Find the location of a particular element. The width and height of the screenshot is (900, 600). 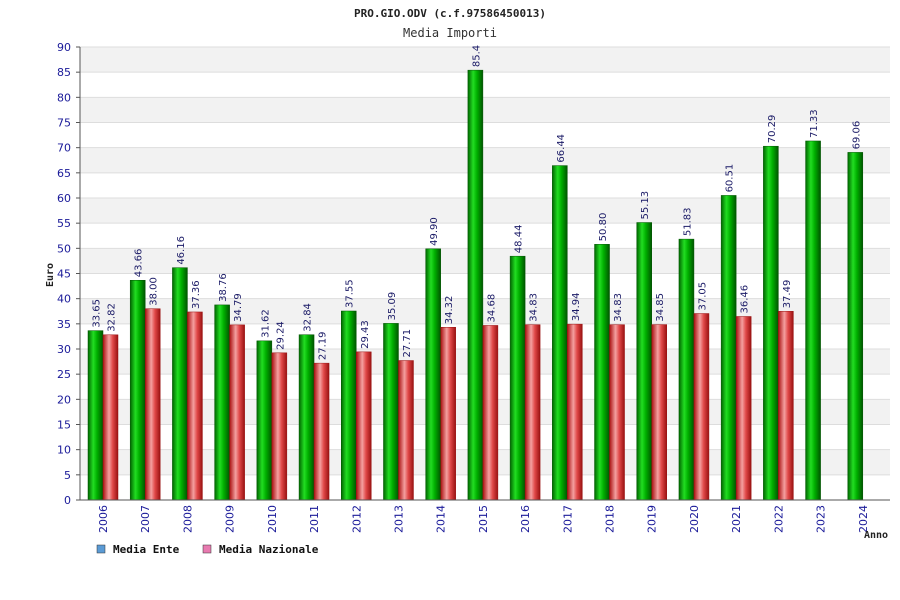

x-tick-label-2015: 2015 is located at coordinates (483, 519).